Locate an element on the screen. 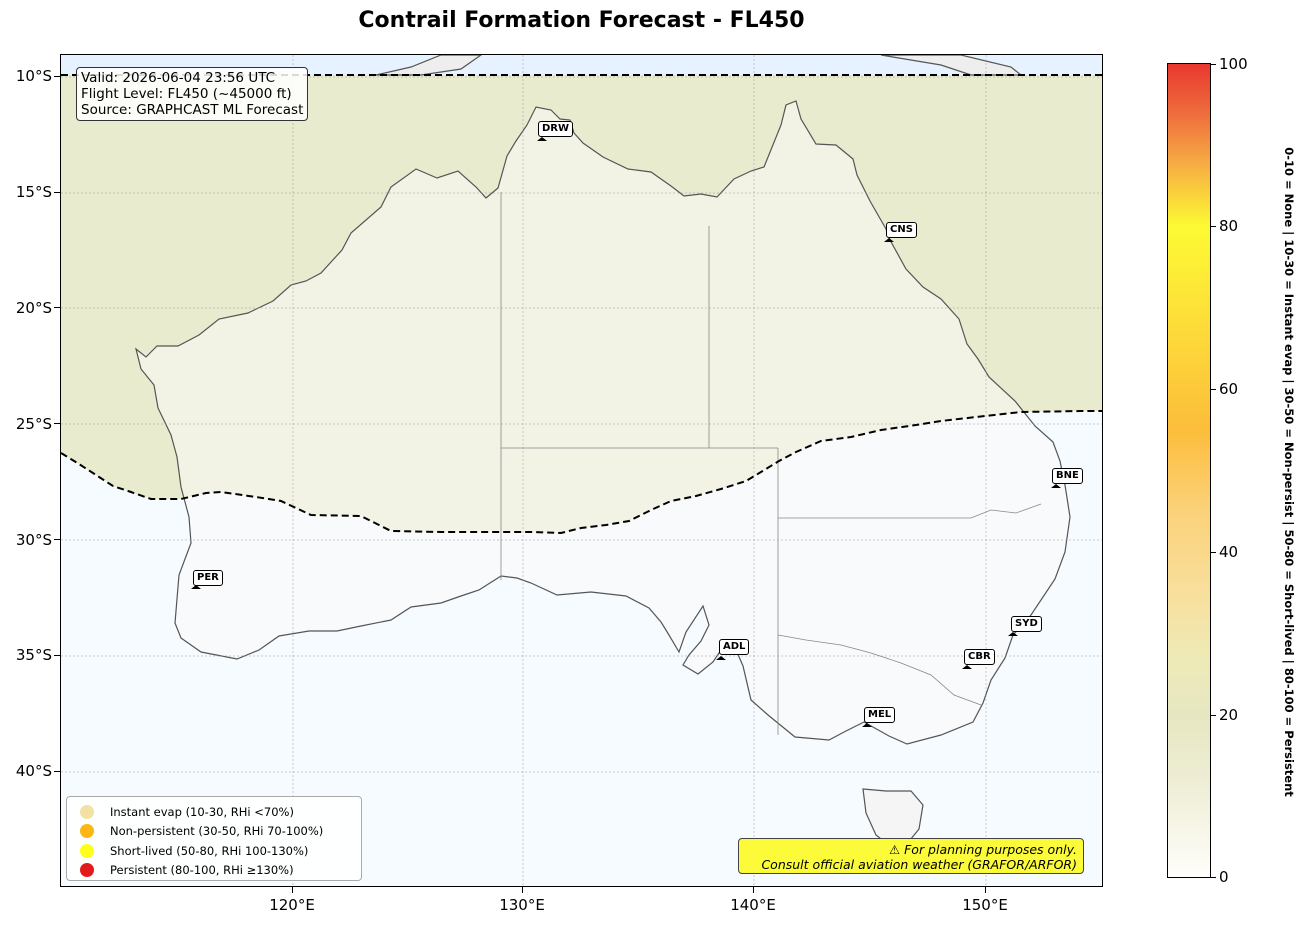 Image resolution: width=1304 pixels, height=926 pixels. legend-label: Instant evap (10-30, RHi <70%) is located at coordinates (202, 811).